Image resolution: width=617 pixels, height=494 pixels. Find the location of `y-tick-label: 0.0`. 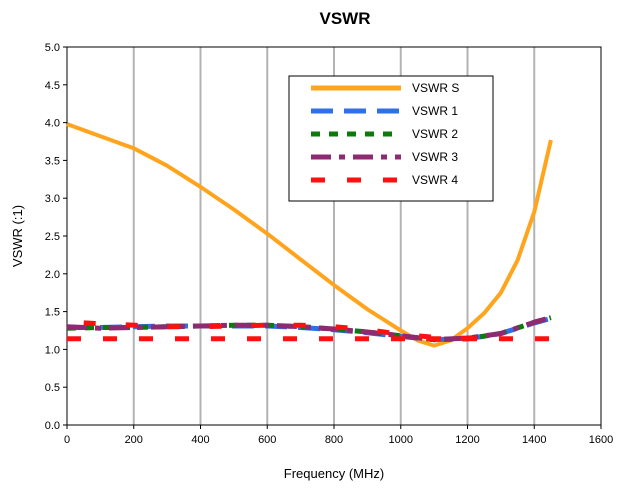

y-tick-label: 0.0 is located at coordinates (52, 426).